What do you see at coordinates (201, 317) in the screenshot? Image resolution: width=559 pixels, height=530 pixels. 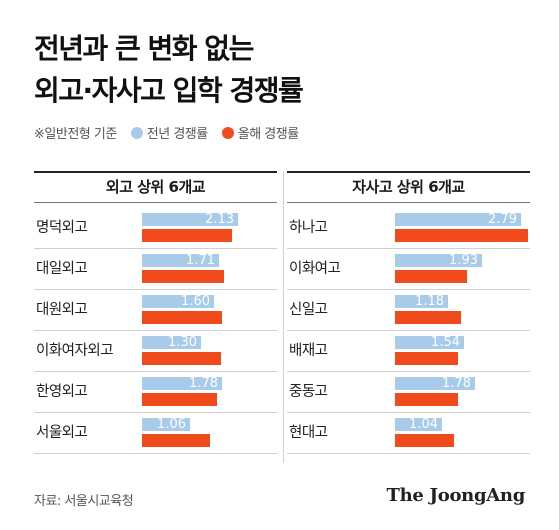 I see `current-year-value-label: 1.78` at bounding box center [201, 317].